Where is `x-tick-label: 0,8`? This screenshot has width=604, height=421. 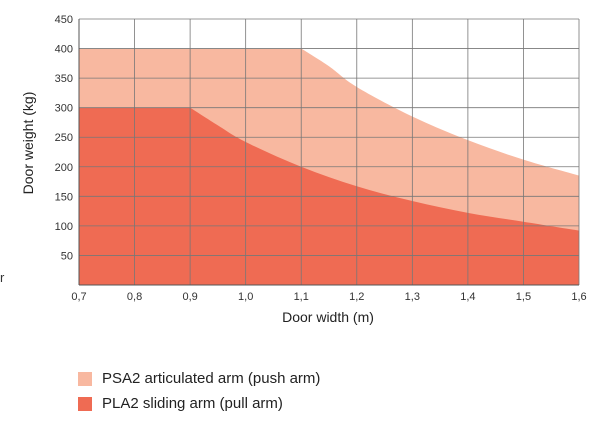
x-tick-label: 0,8 is located at coordinates (134, 297).